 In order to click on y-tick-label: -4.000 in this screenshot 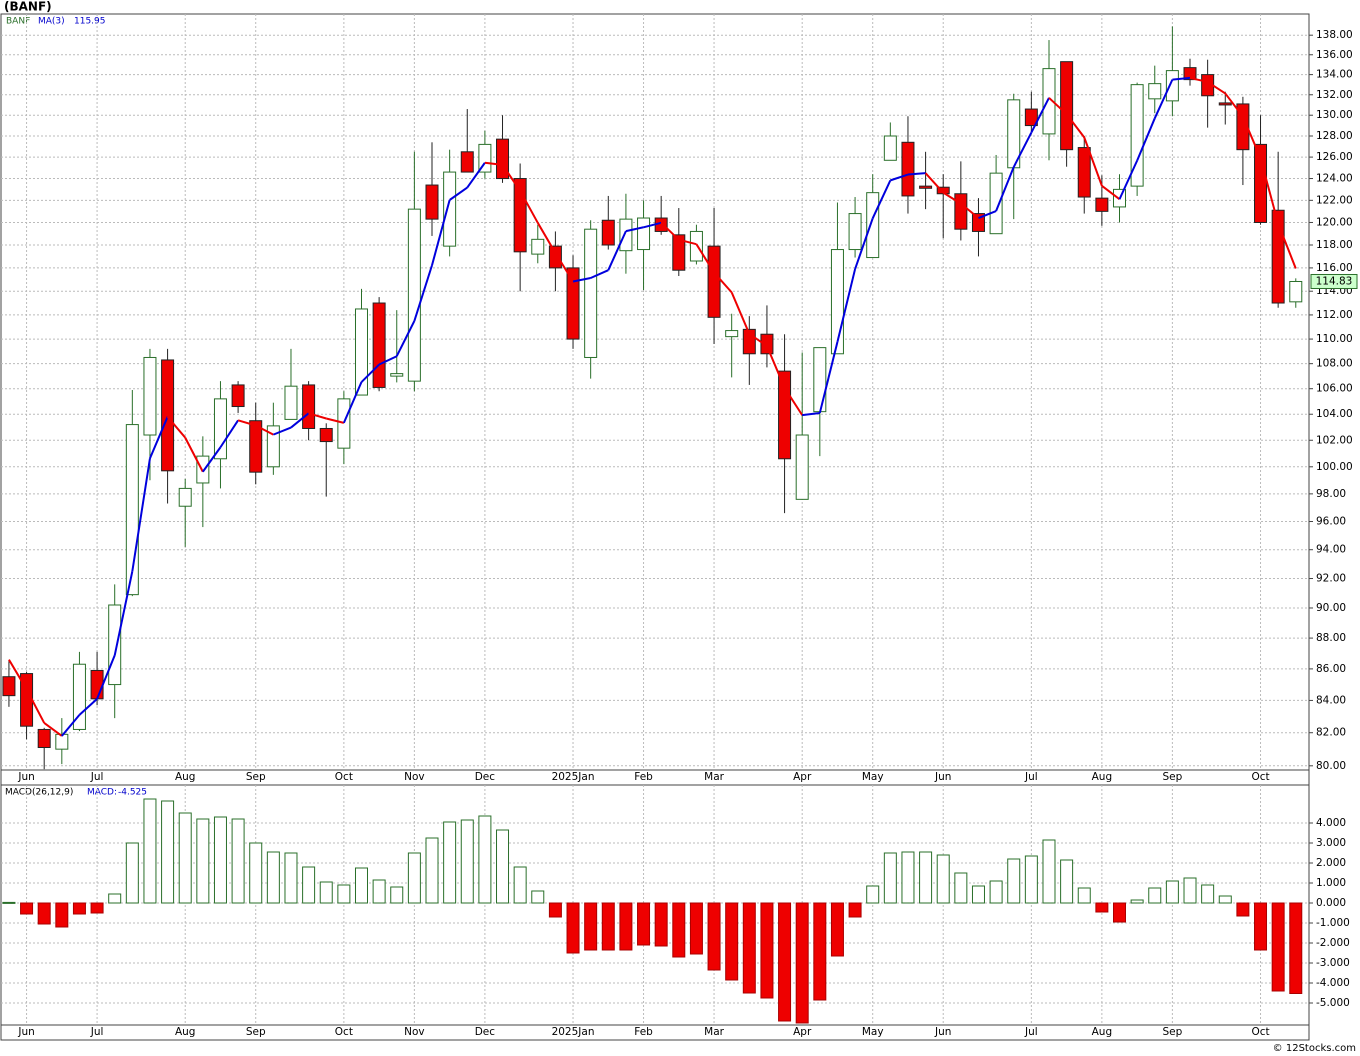, I will do `click(1333, 983)`.